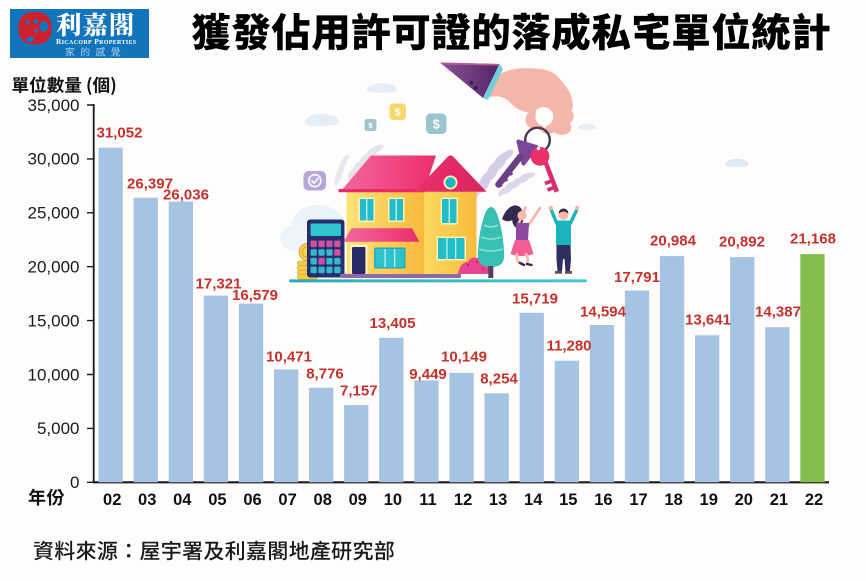 This screenshot has height=581, width=866. I want to click on svg-text: 26,036, so click(186, 195).